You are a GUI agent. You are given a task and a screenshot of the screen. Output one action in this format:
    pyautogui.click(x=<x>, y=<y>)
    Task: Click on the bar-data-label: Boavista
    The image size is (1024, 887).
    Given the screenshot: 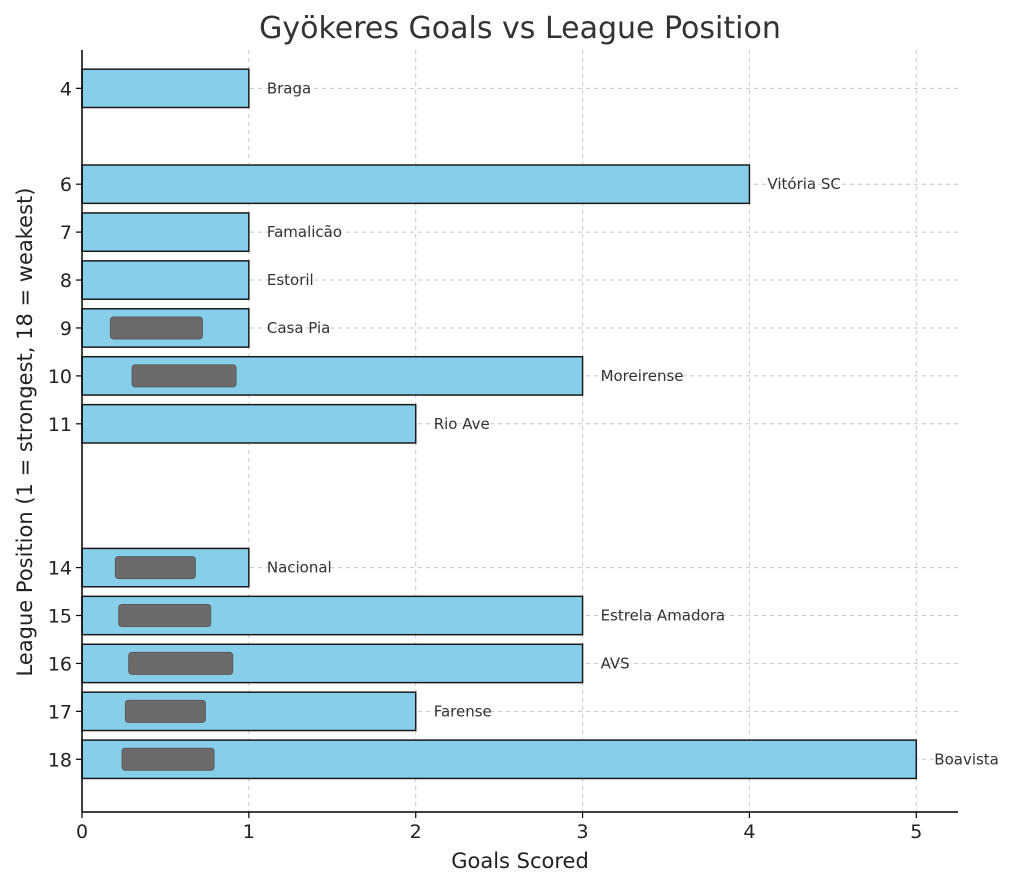 What is the action you would take?
    pyautogui.click(x=966, y=759)
    